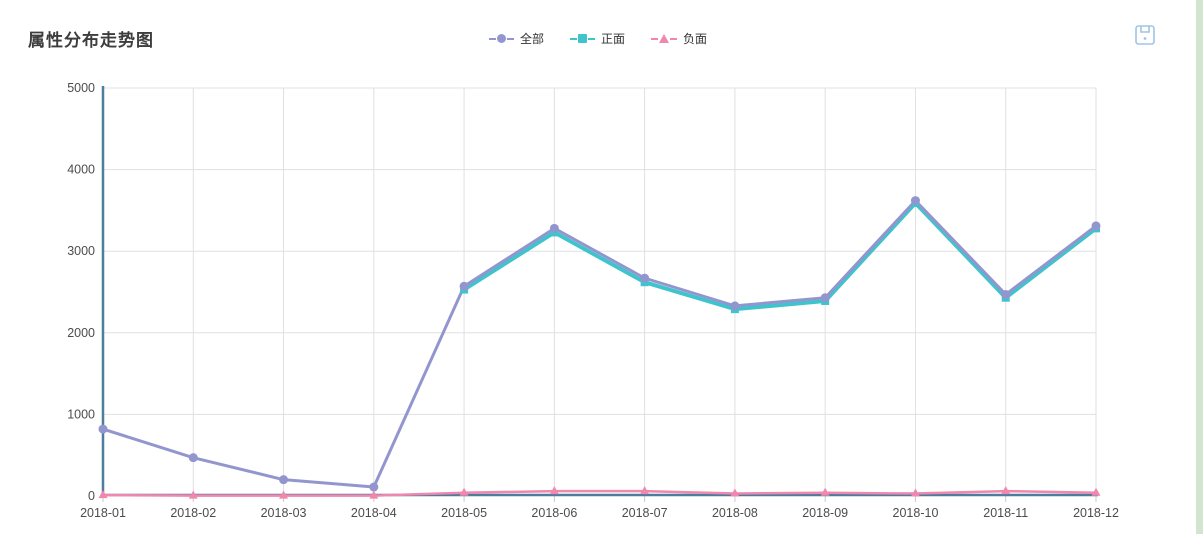 This screenshot has height=539, width=1203. Describe the element at coordinates (81, 333) in the screenshot. I see `y-axis-tick-label: 2000` at that location.